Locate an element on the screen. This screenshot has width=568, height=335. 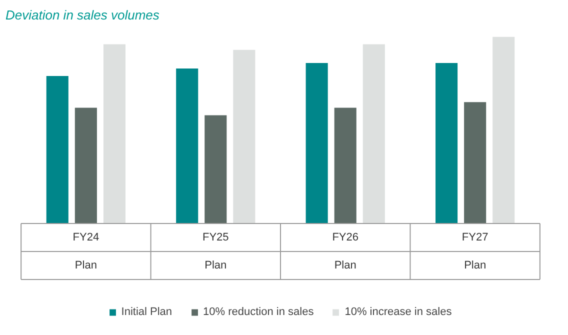
category-label: FY24 Plan is located at coordinates (86, 251).